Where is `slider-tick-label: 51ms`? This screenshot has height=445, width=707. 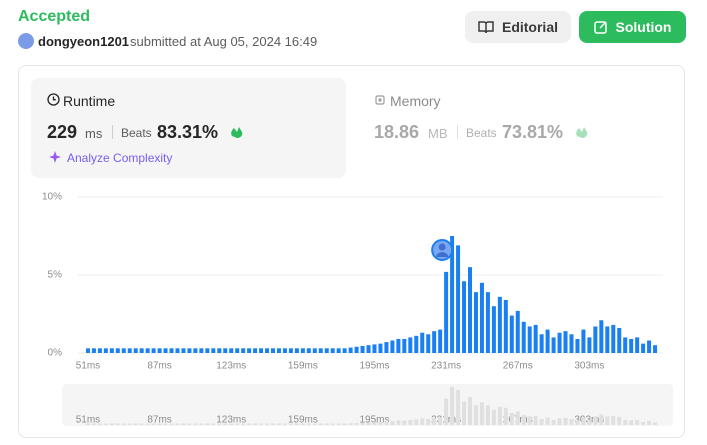
slider-tick-label: 51ms is located at coordinates (88, 420).